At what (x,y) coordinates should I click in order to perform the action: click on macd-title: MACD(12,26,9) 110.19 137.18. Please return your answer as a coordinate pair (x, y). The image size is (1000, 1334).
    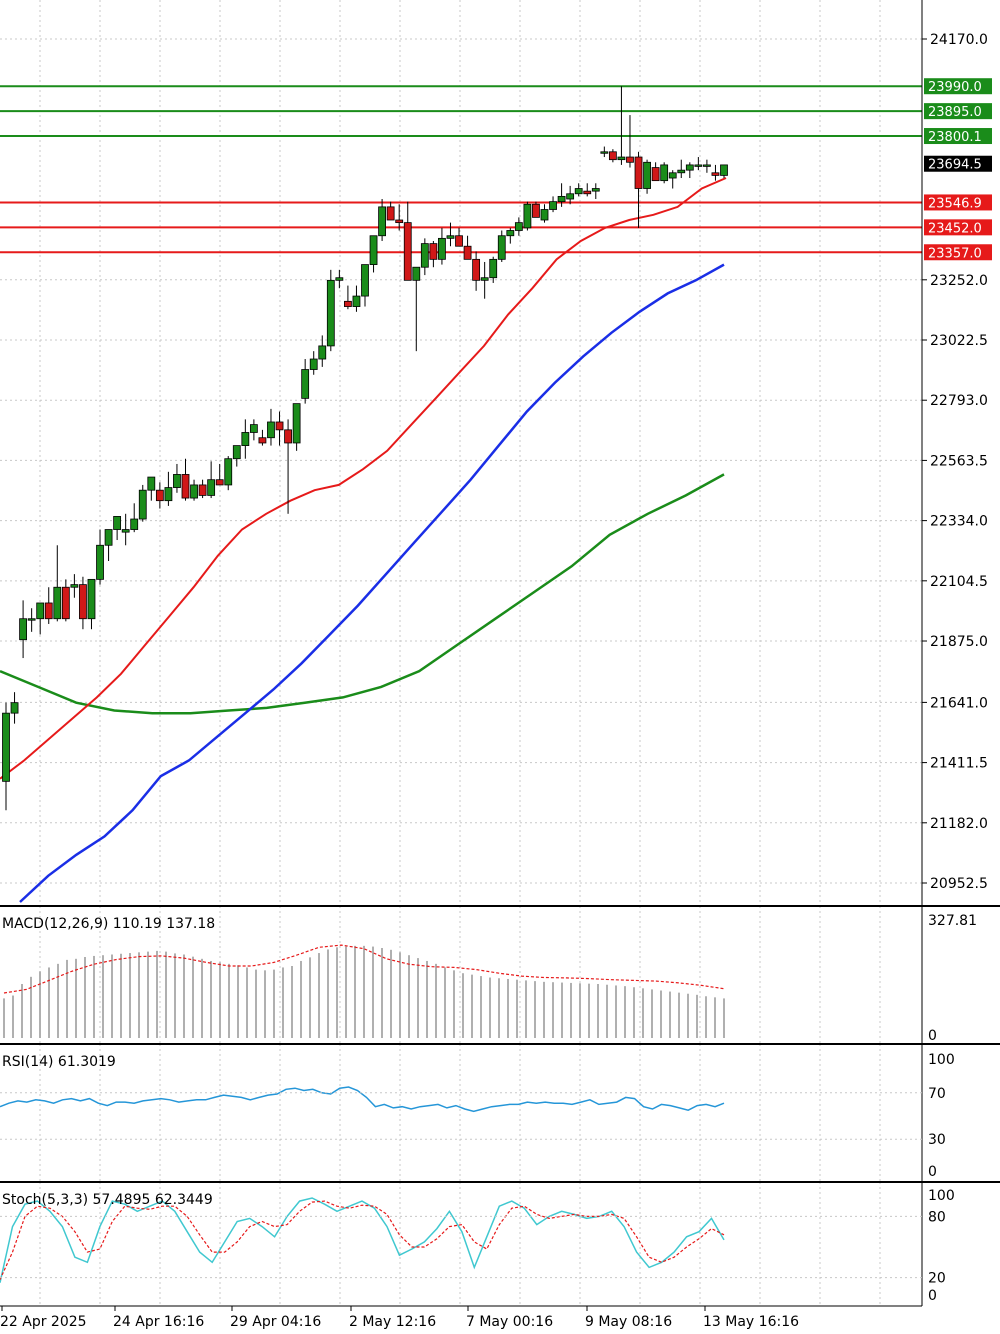
    Looking at the image, I should click on (108, 924).